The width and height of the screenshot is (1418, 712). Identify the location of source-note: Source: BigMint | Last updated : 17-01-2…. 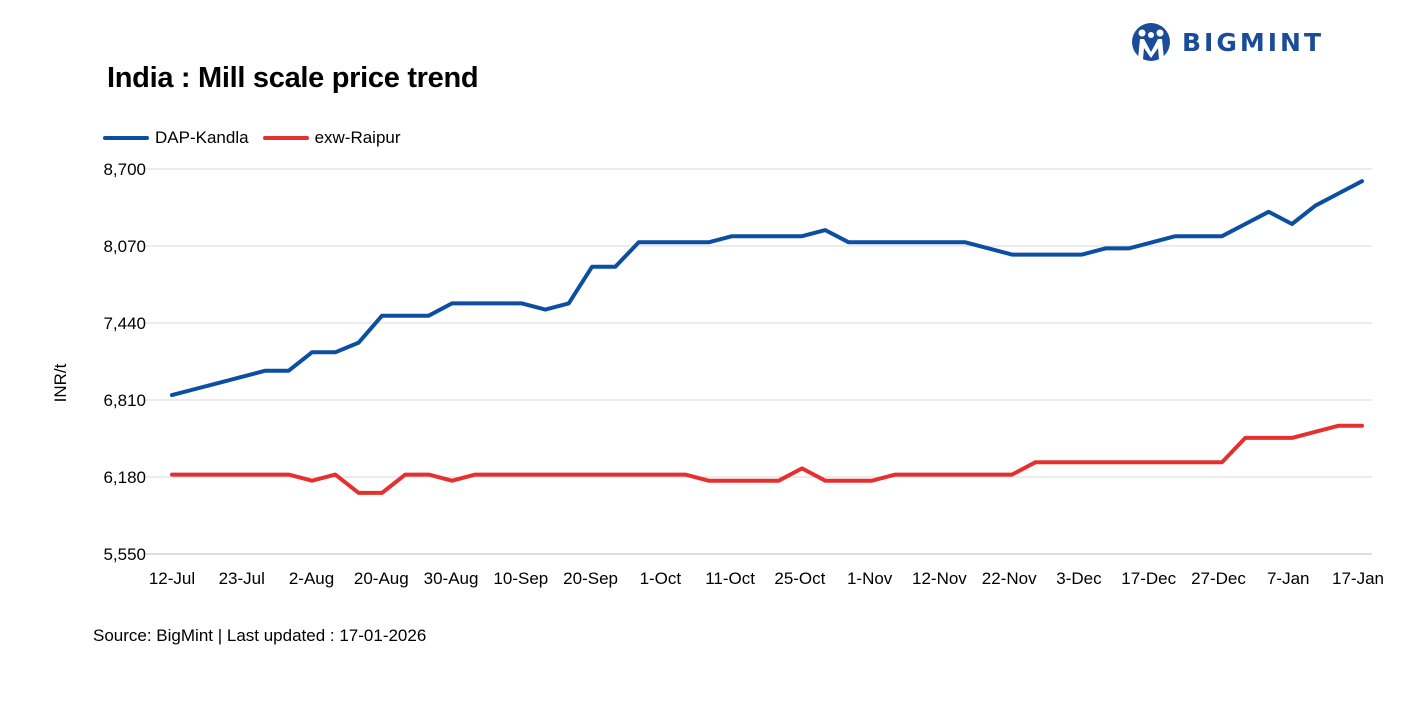
(260, 635).